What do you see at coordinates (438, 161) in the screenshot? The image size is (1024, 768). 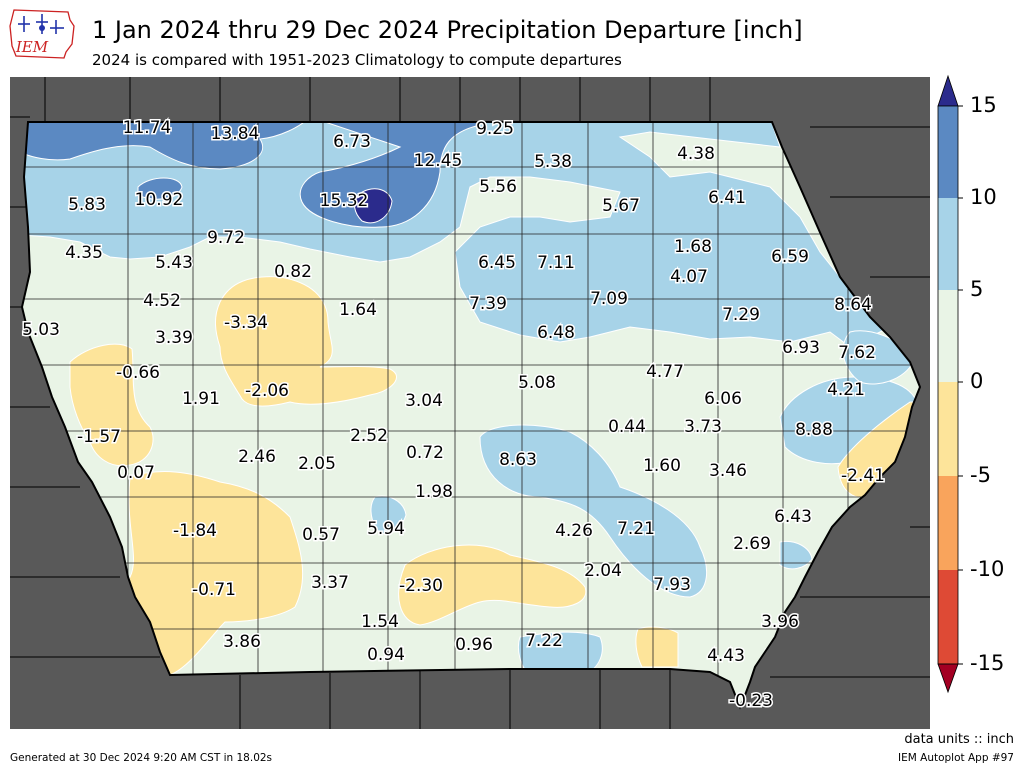 I see `value-label: 12.45` at bounding box center [438, 161].